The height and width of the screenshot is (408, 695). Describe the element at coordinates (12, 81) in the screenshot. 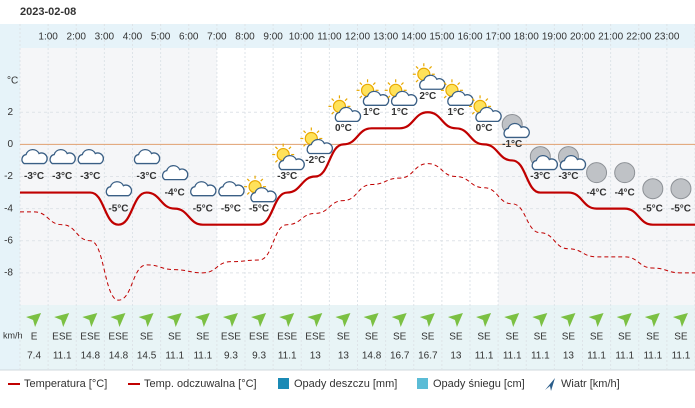

I see `y-unit: °C` at that location.